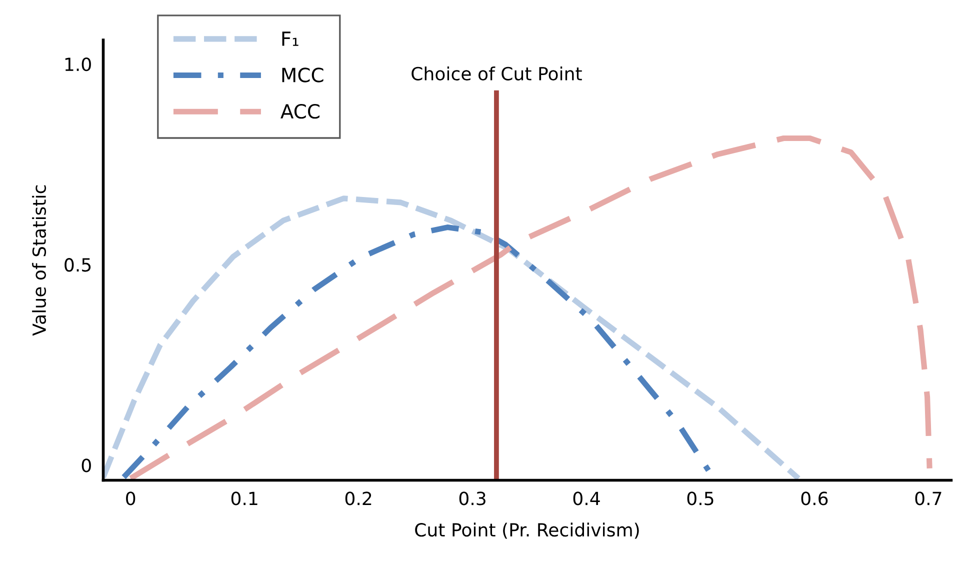  Describe the element at coordinates (497, 73) in the screenshot. I see `ref-line-label: Choice of Cut Point` at that location.